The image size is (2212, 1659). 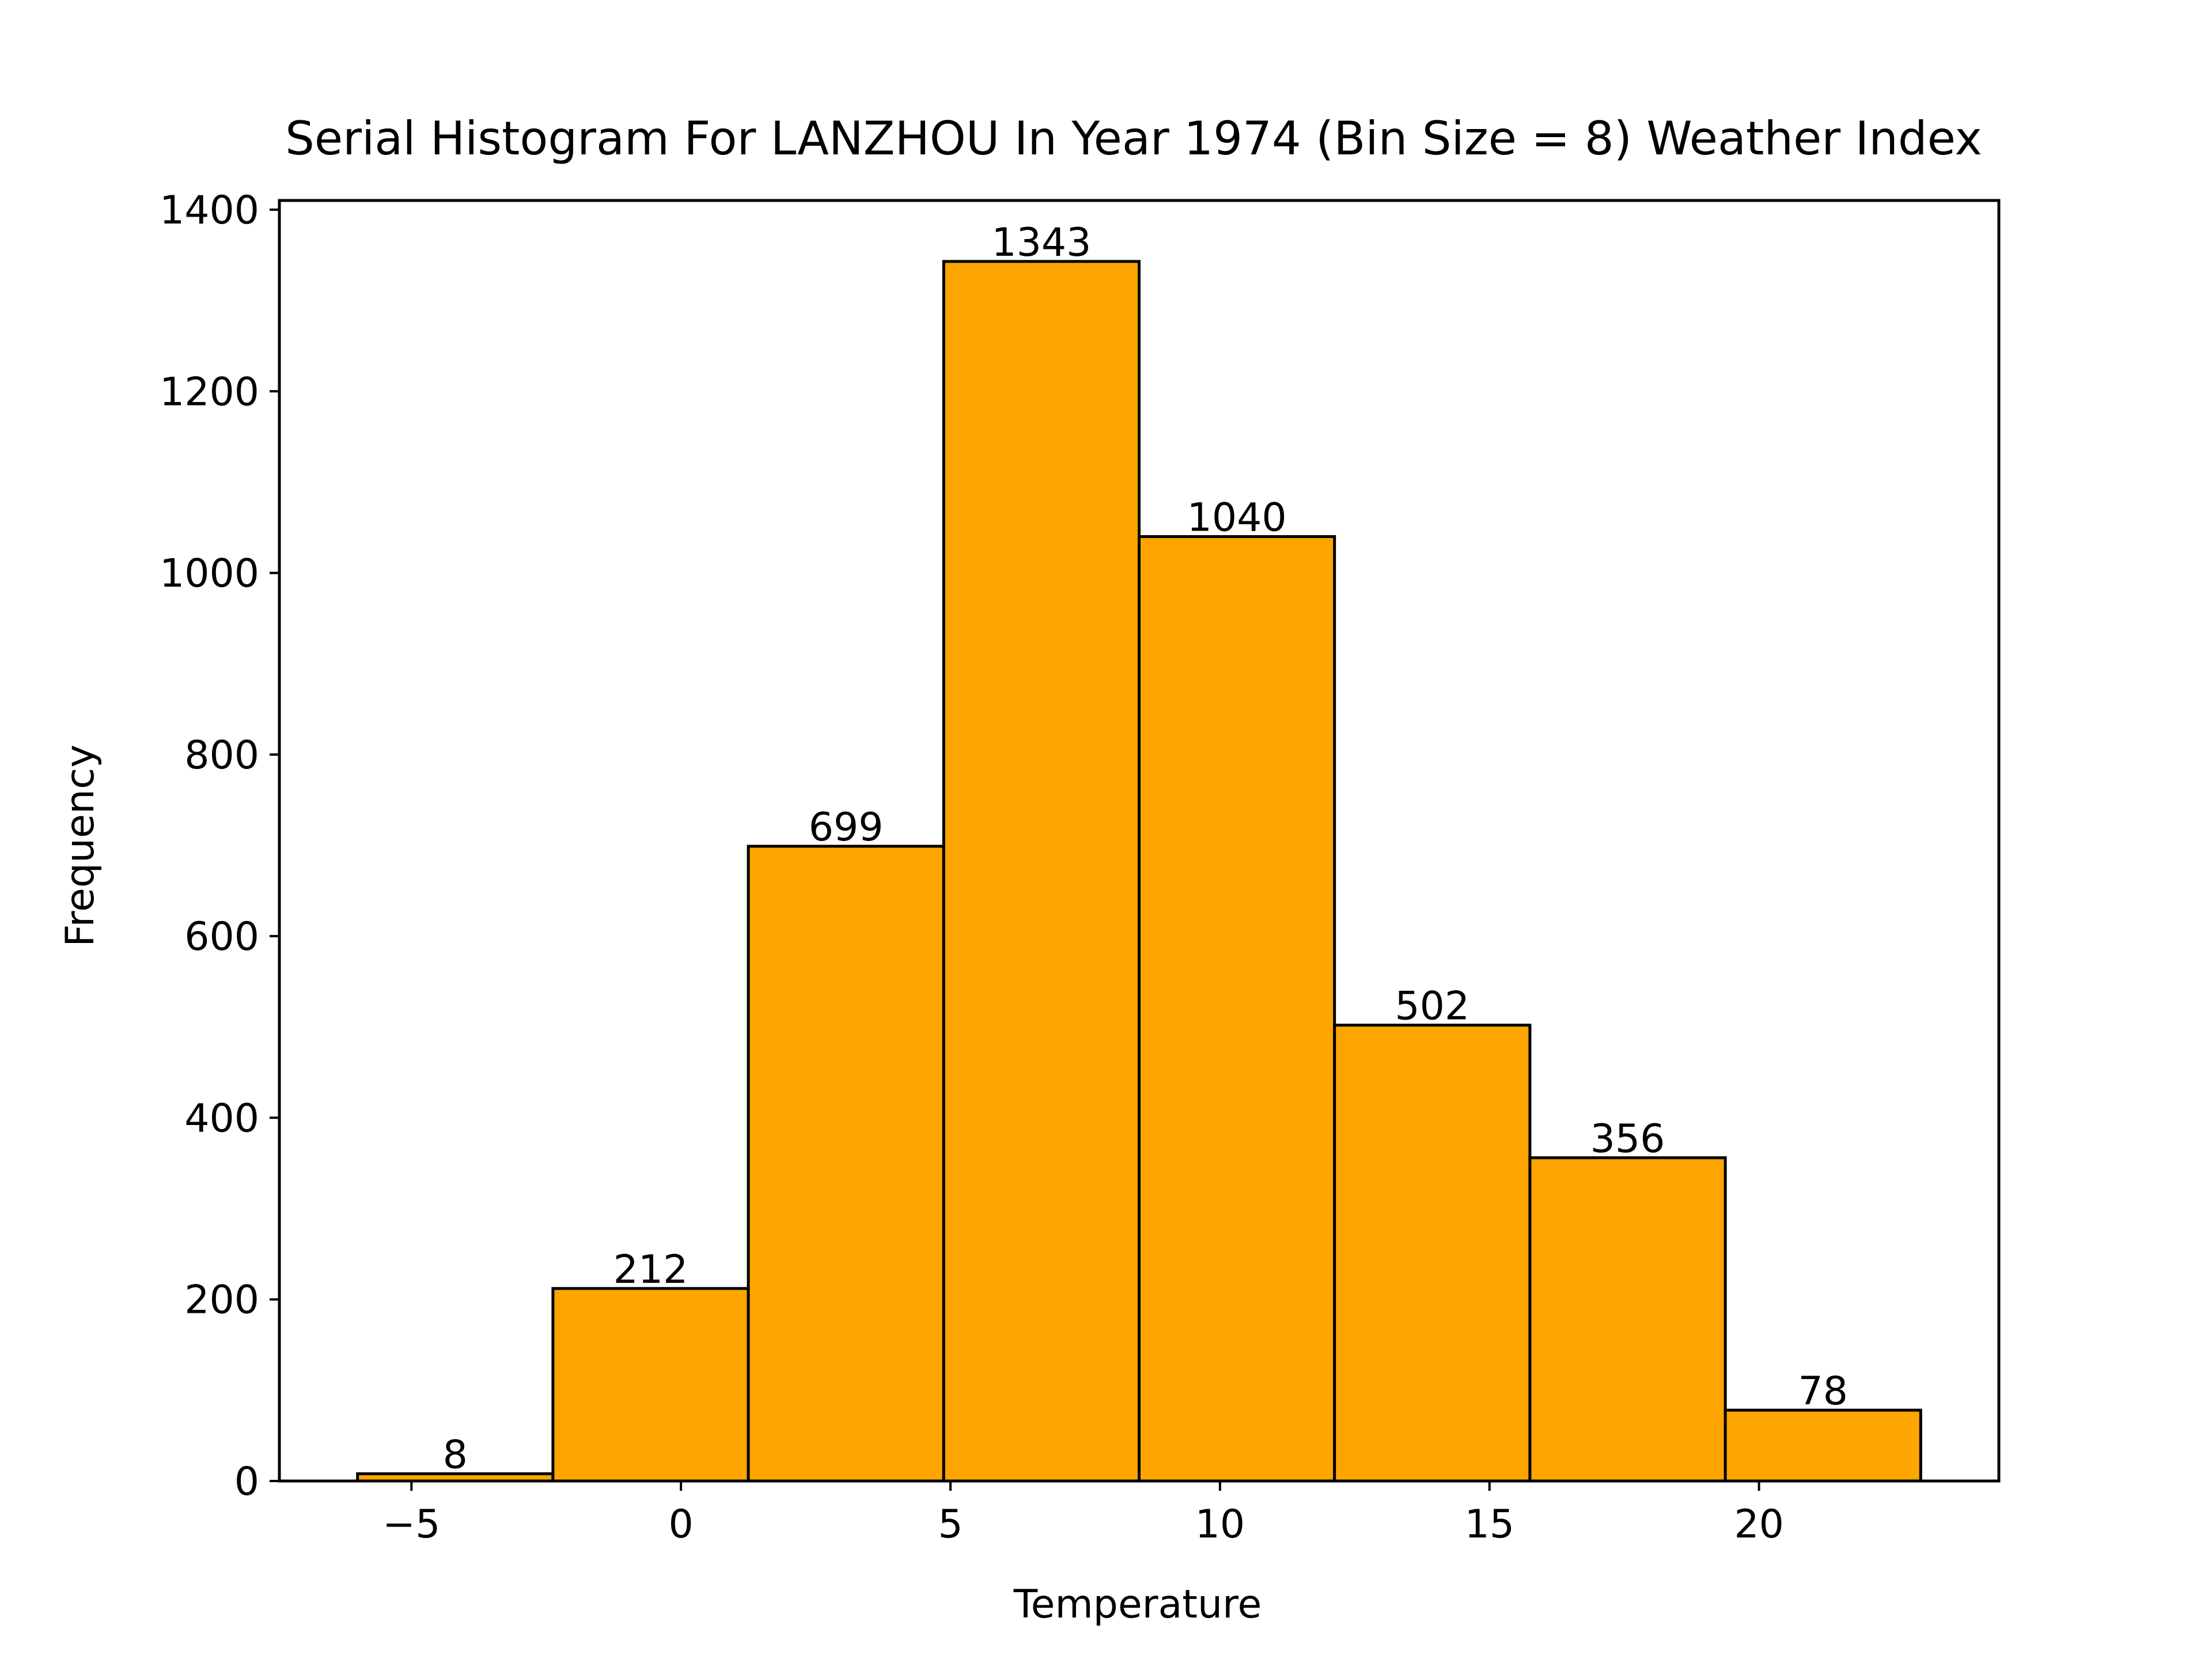 I want to click on bar-value-label: 502, so click(x=1432, y=1006).